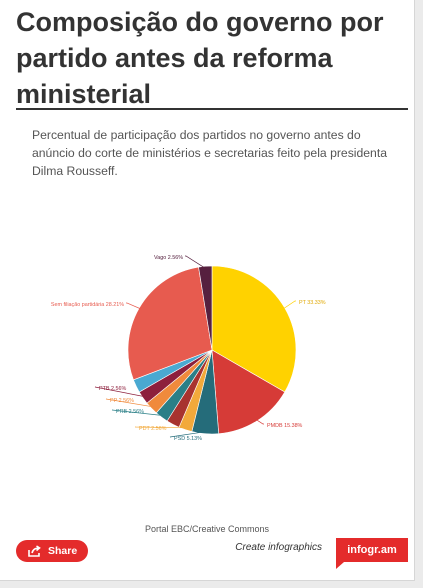  Describe the element at coordinates (372, 553) in the screenshot. I see `infogram-logo: infogr.am` at that location.